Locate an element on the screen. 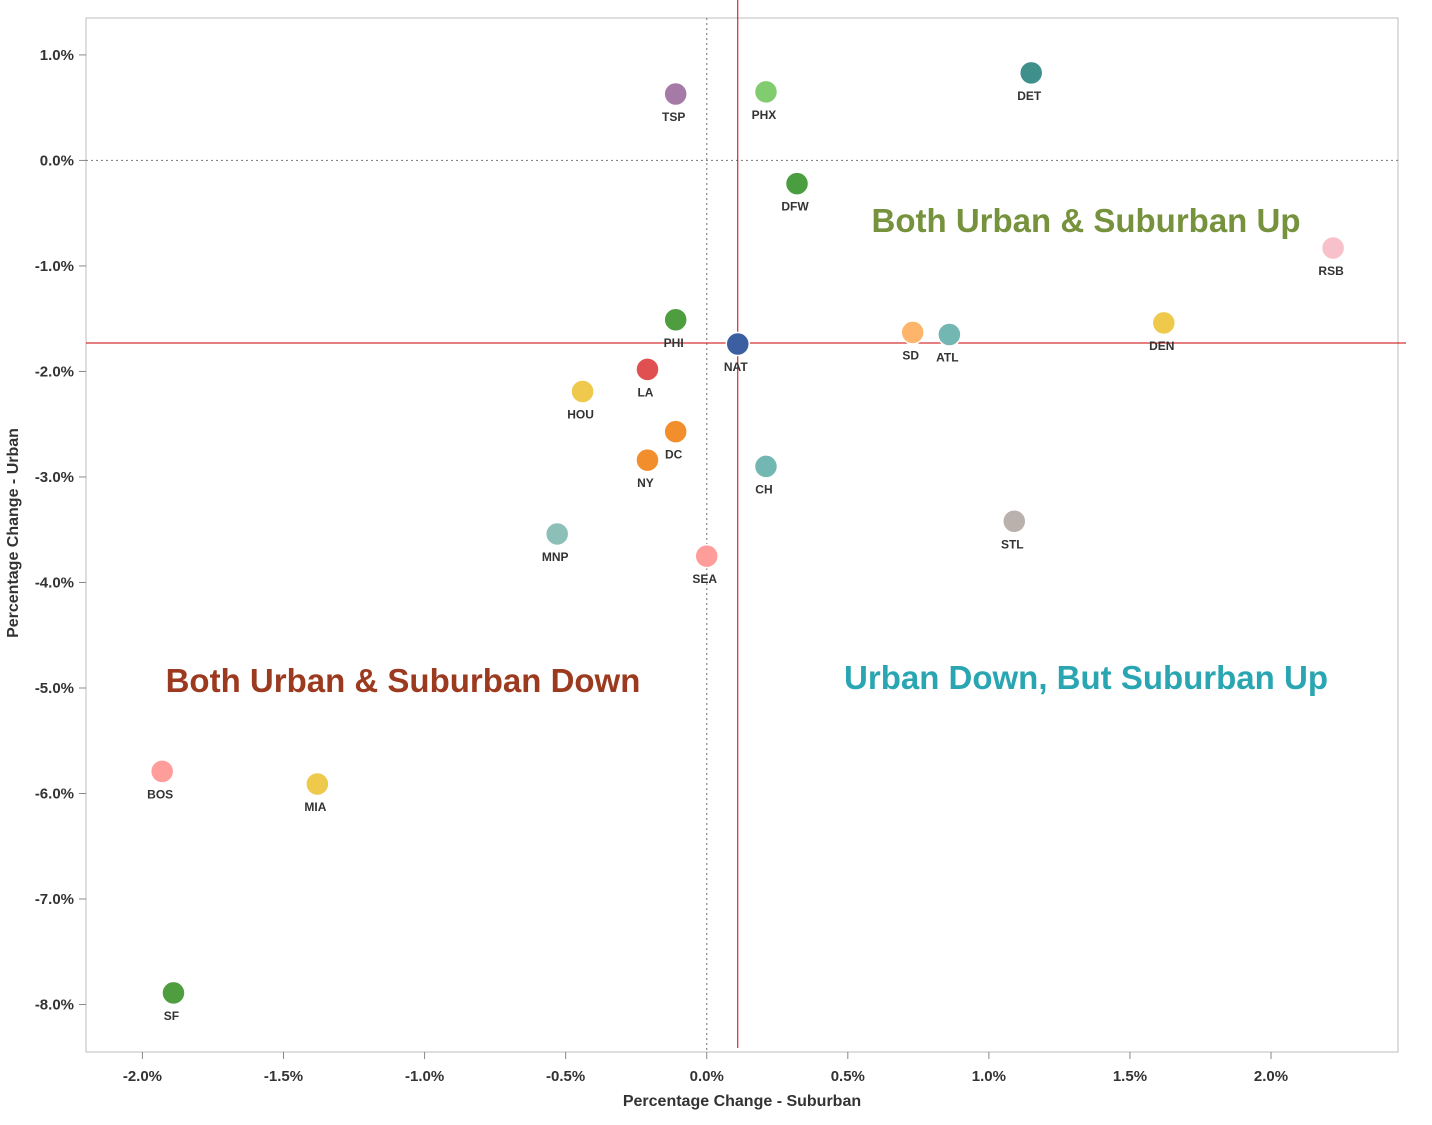 This screenshot has height=1125, width=1432. y-tick-label: 1.0% is located at coordinates (57, 55).